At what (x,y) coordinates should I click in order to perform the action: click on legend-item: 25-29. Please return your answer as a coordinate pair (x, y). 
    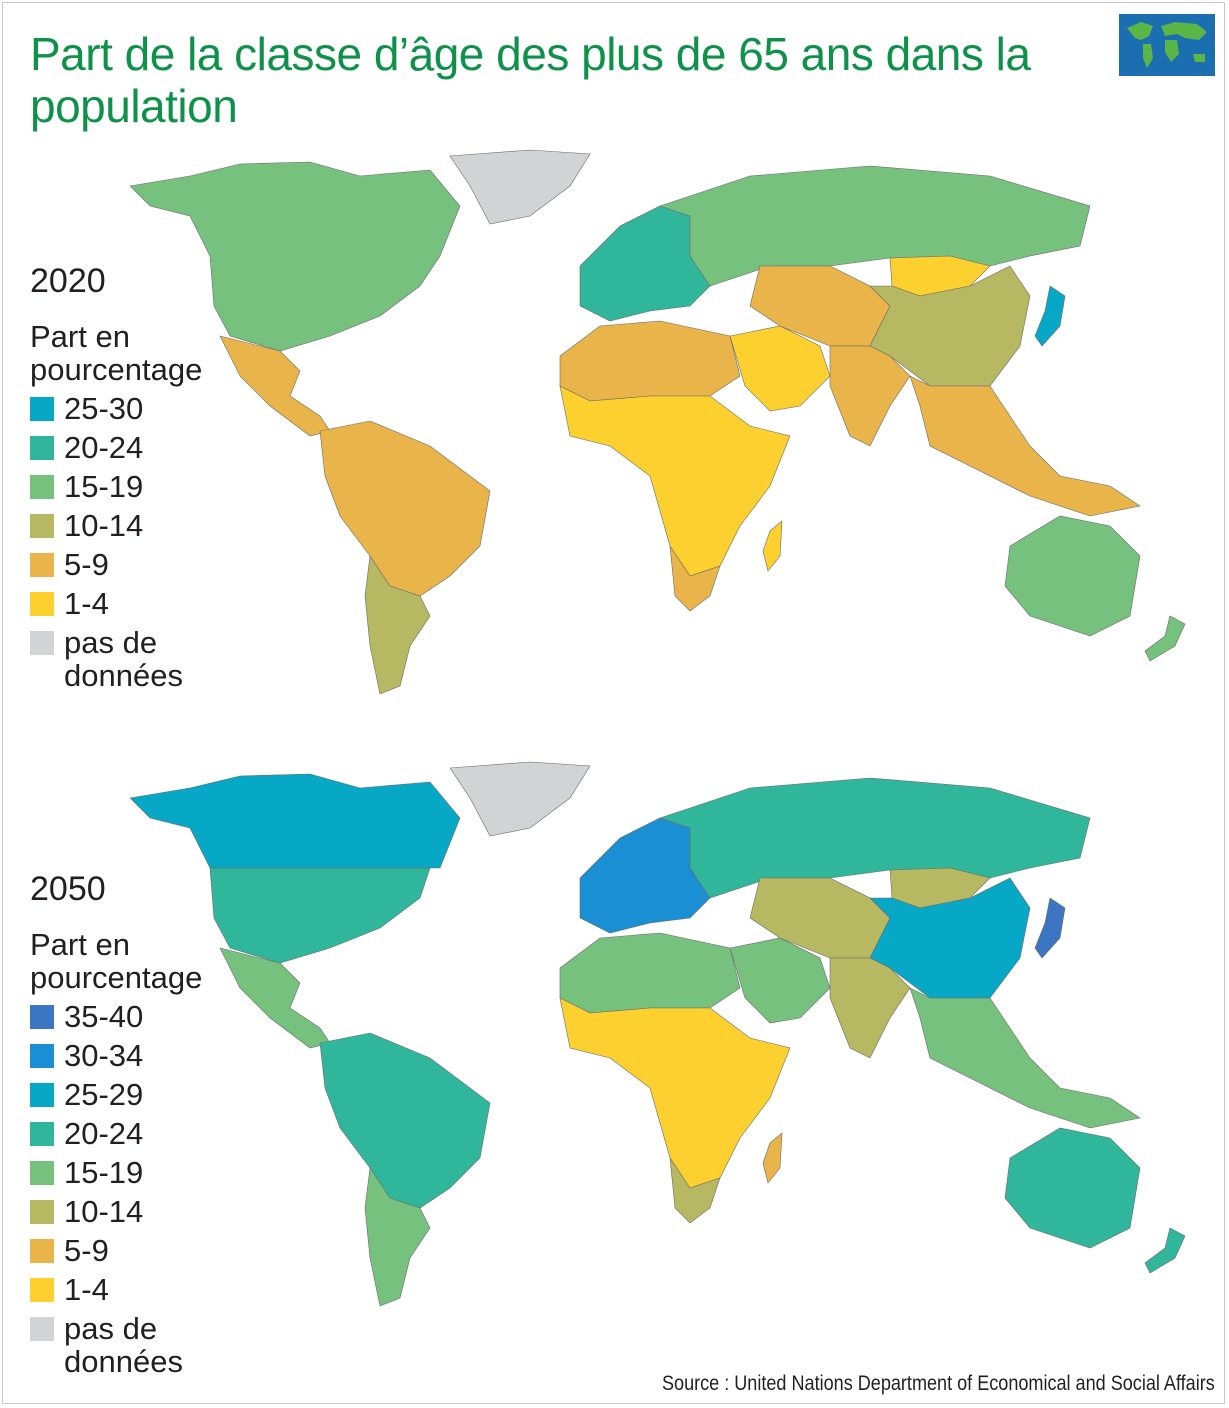
    Looking at the image, I should click on (130, 1094).